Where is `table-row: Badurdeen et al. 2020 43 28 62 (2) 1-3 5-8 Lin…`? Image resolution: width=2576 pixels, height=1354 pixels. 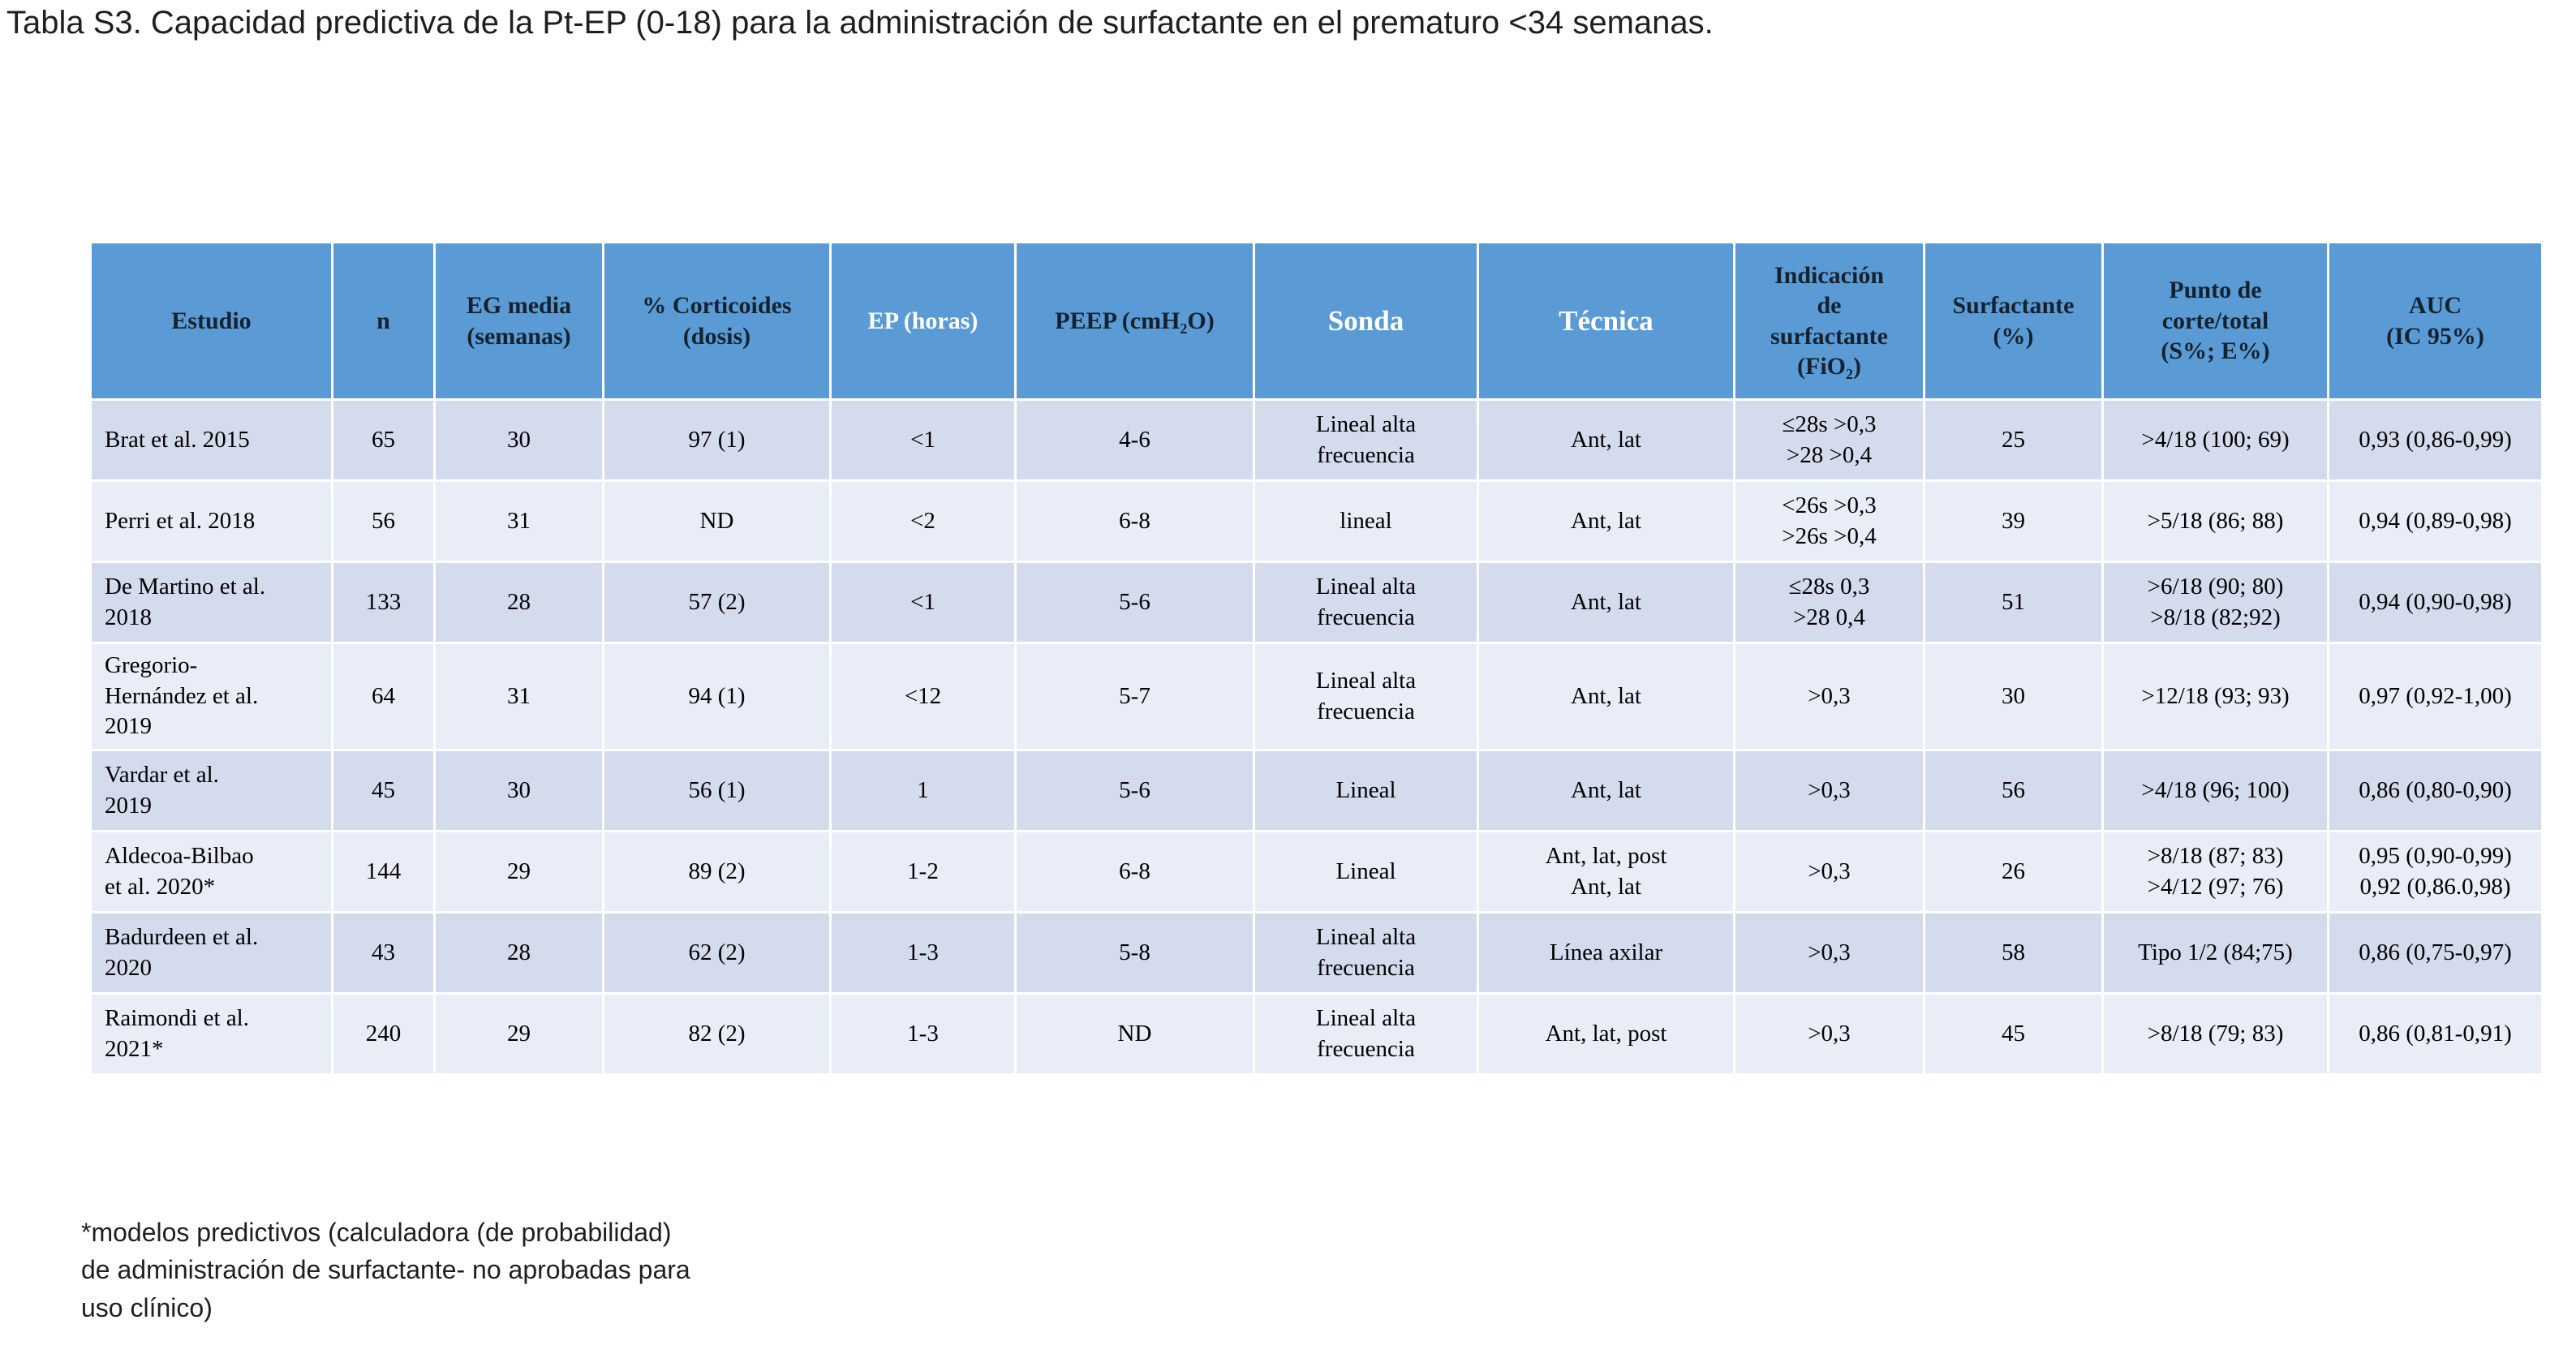 table-row: Badurdeen et al. 2020 43 28 62 (2) 1-3 5-8 Lin… is located at coordinates (1316, 953).